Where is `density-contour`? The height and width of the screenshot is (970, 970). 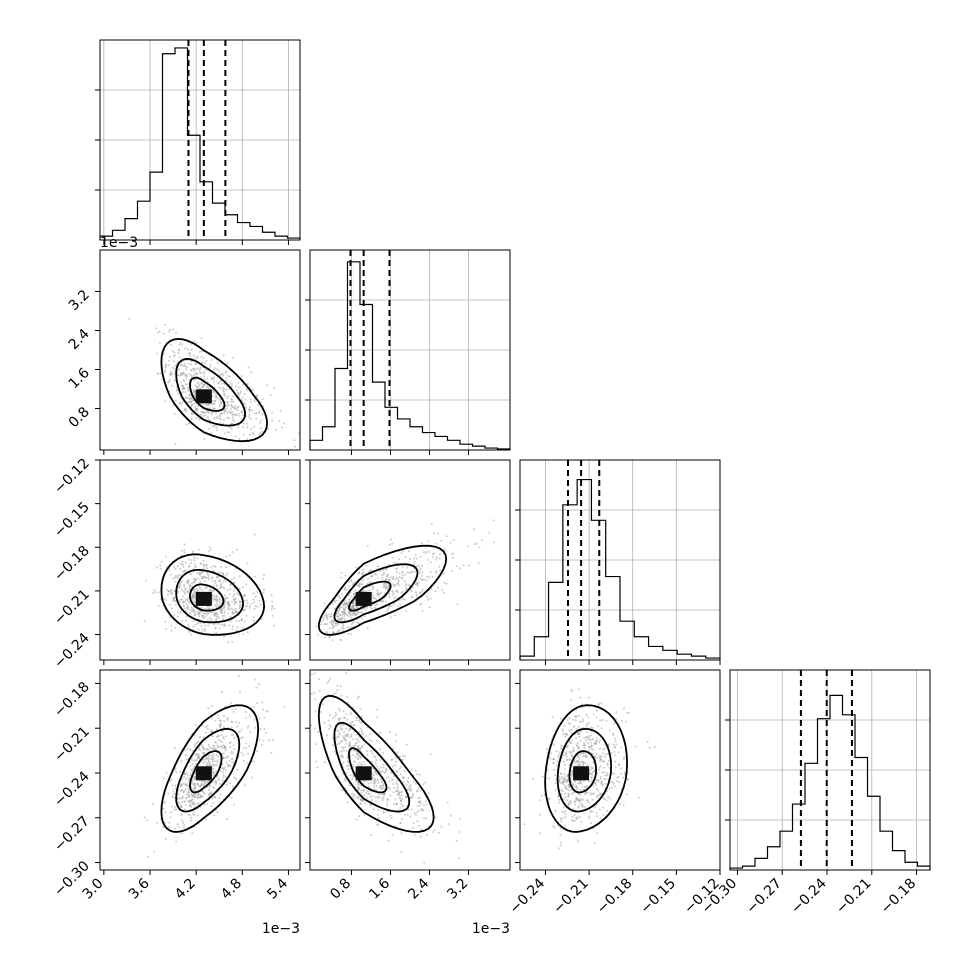 density-contour is located at coordinates (368, 770).